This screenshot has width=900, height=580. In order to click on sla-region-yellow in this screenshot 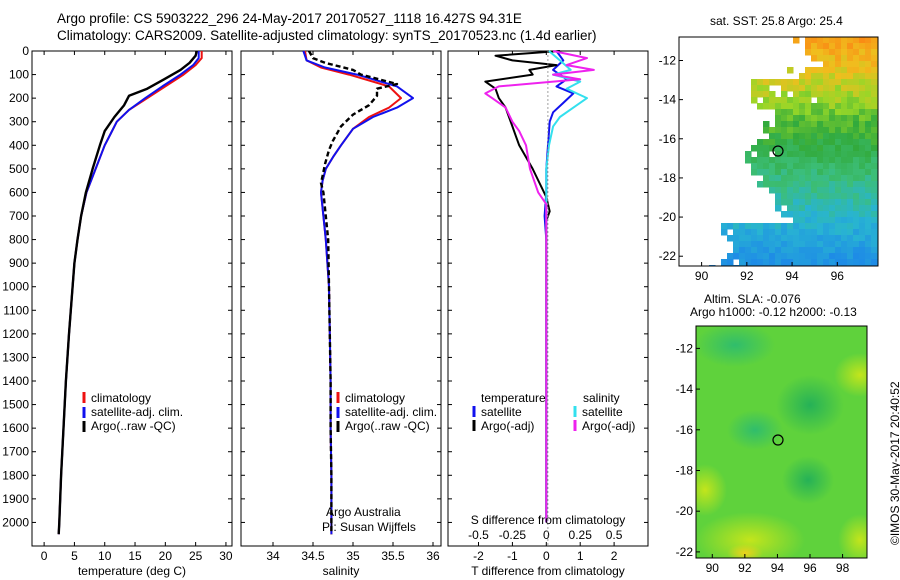, I will do `click(850, 375)`.